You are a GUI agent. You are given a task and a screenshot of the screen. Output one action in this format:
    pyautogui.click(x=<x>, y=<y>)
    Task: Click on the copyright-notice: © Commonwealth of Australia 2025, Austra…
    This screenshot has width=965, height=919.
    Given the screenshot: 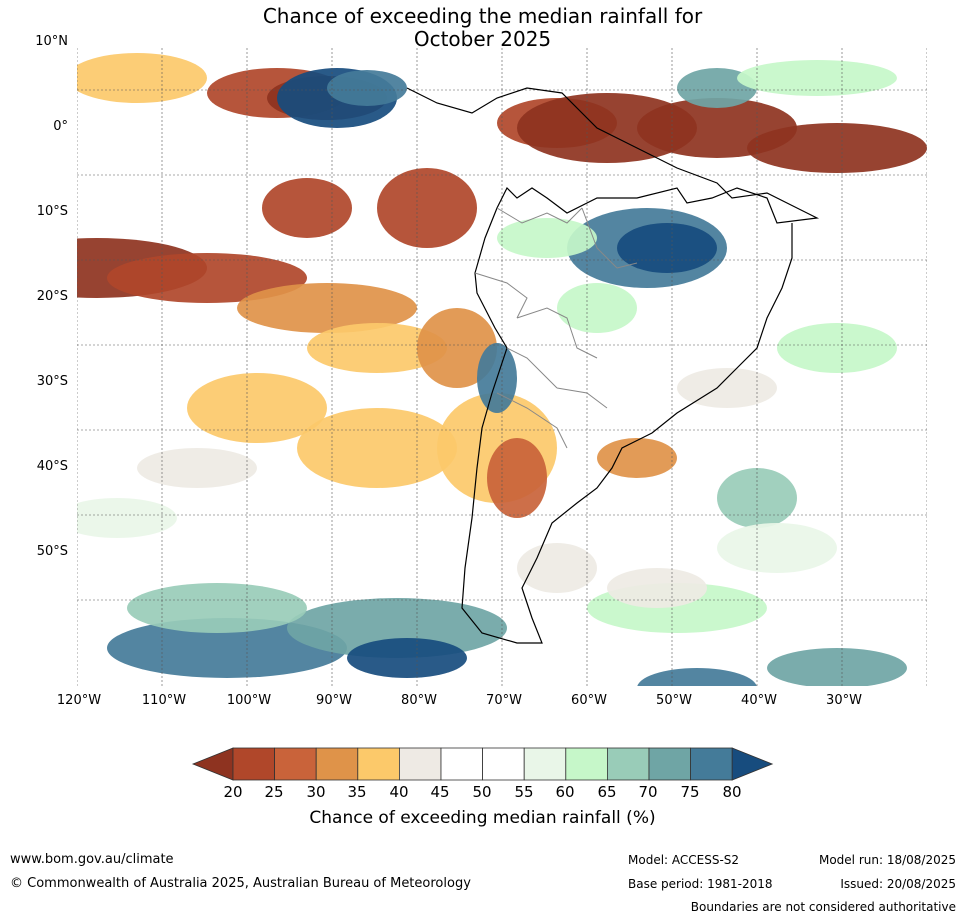 What is the action you would take?
    pyautogui.click(x=240, y=883)
    